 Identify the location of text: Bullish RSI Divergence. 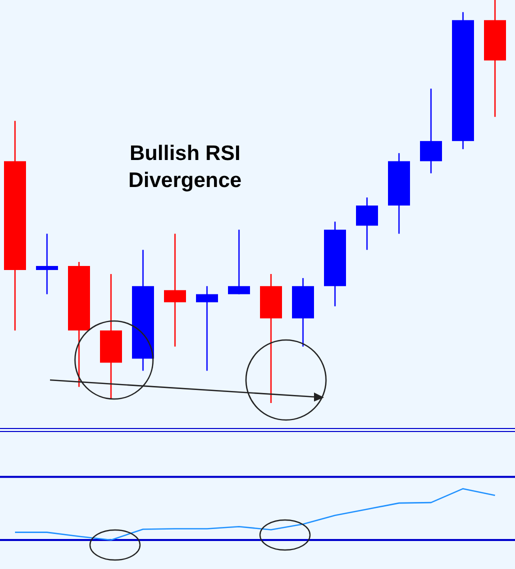
(185, 167).